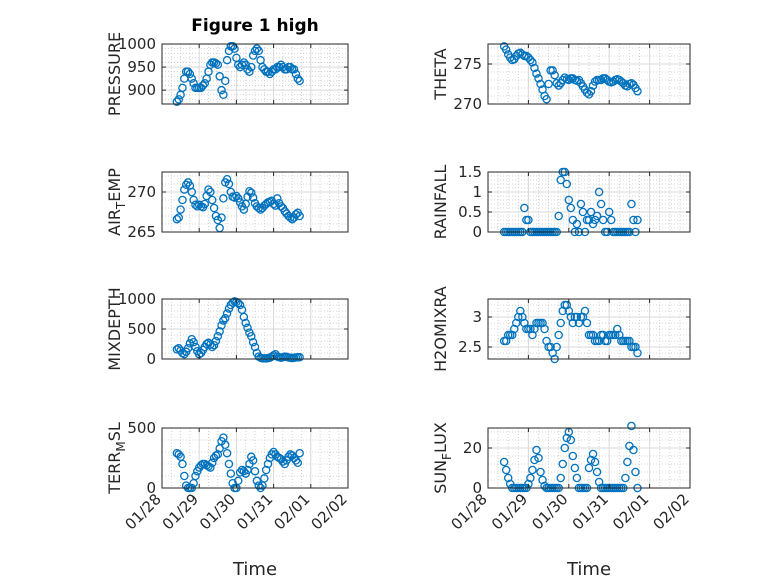  Describe the element at coordinates (141, 192) in the screenshot. I see `y-tick-label: 270` at that location.